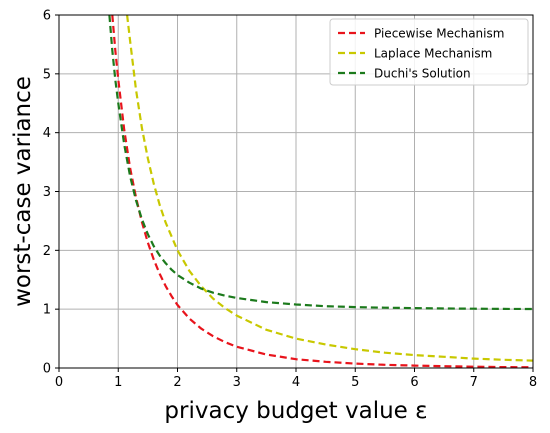  I want to click on x-tick-label: 1, so click(118, 382).